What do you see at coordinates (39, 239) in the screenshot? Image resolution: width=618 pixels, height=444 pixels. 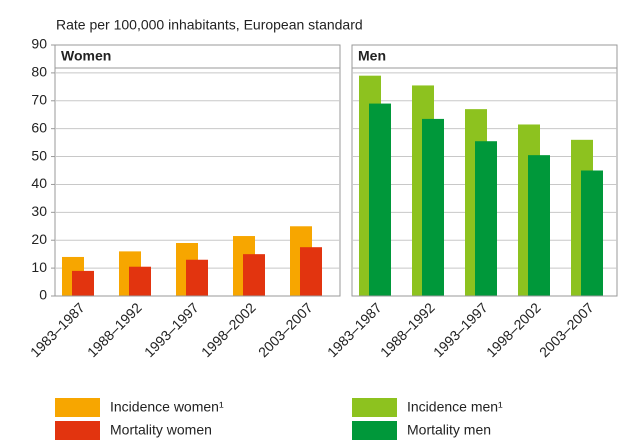 I see `y-tick-label: 20` at bounding box center [39, 239].